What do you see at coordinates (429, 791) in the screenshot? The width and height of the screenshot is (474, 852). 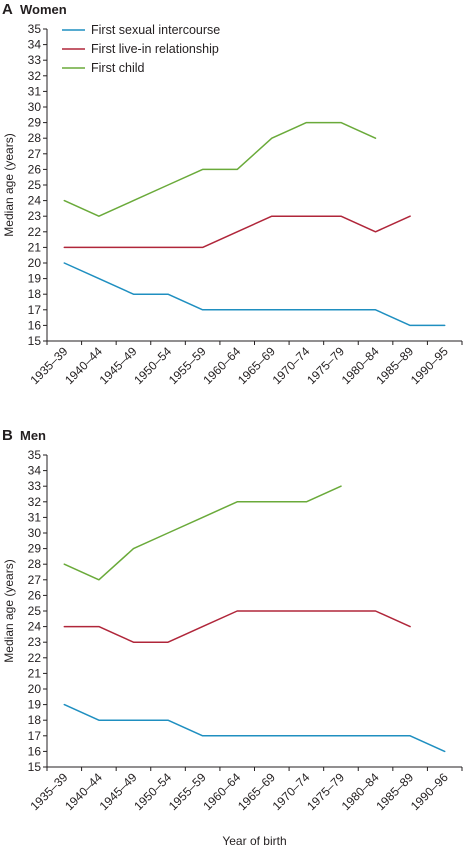 I see `x-tick-label: 1990–96` at bounding box center [429, 791].